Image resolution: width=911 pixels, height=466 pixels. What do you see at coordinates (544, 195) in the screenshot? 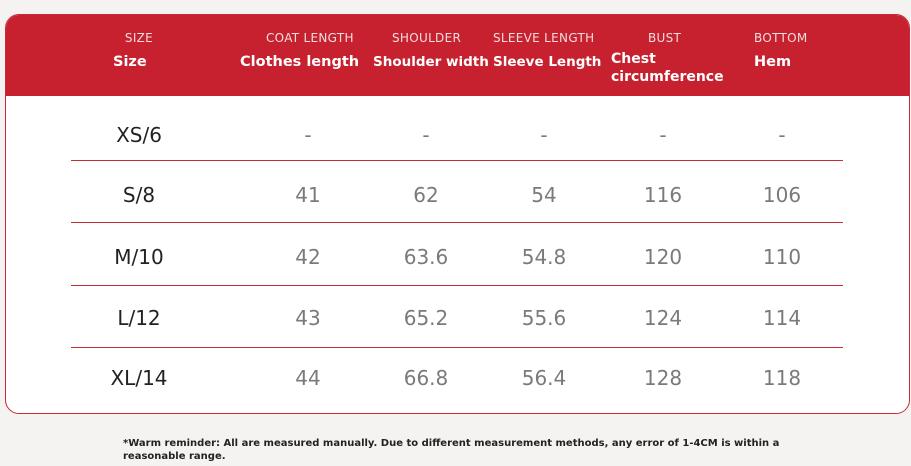
I see `sleeve-length-cell: 54` at bounding box center [544, 195].